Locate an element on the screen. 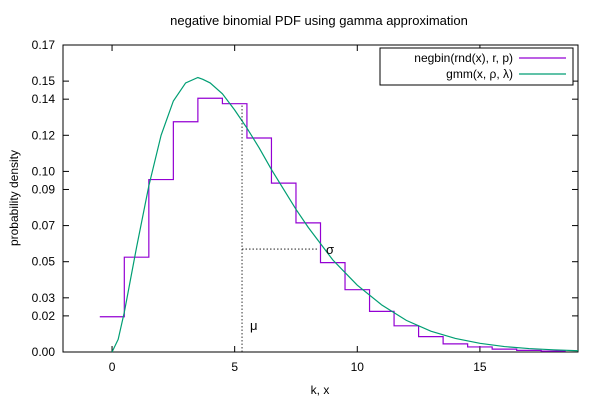  y-tick-label: 0.10 is located at coordinates (44, 171).